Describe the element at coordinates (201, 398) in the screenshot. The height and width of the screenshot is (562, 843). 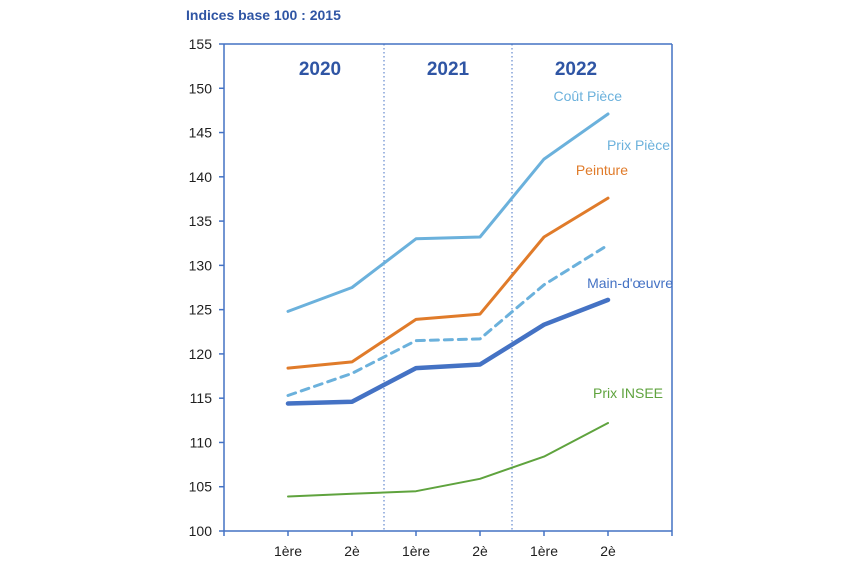
I see `y-tick-label: 115` at that location.